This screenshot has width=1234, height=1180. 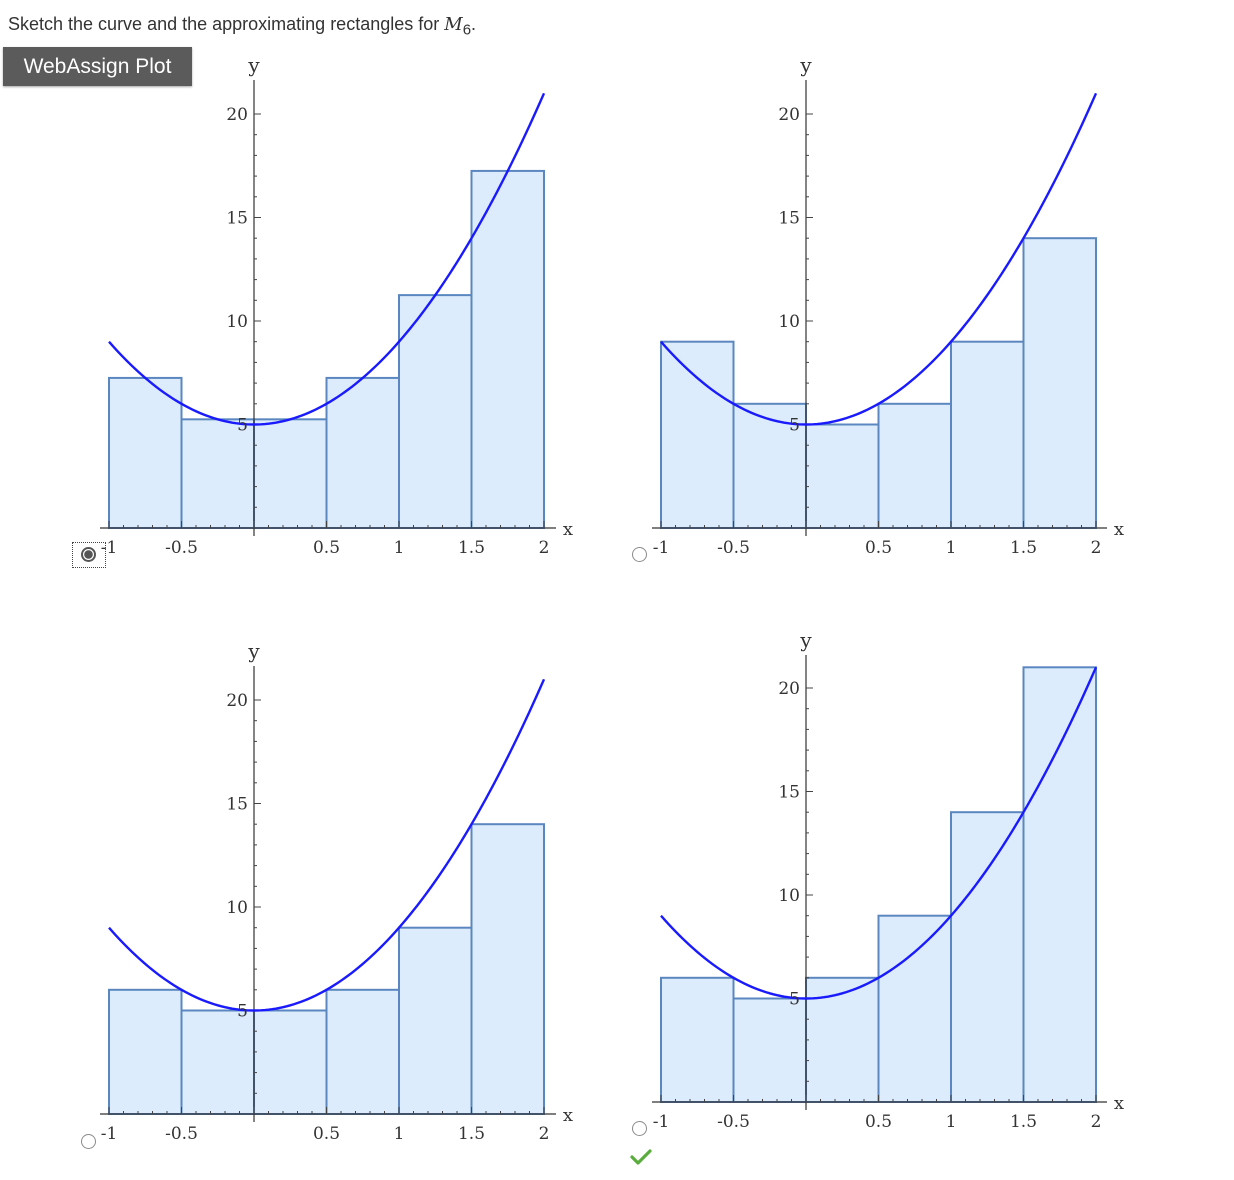 What do you see at coordinates (474, 24) in the screenshot?
I see `prompt-end: .` at bounding box center [474, 24].